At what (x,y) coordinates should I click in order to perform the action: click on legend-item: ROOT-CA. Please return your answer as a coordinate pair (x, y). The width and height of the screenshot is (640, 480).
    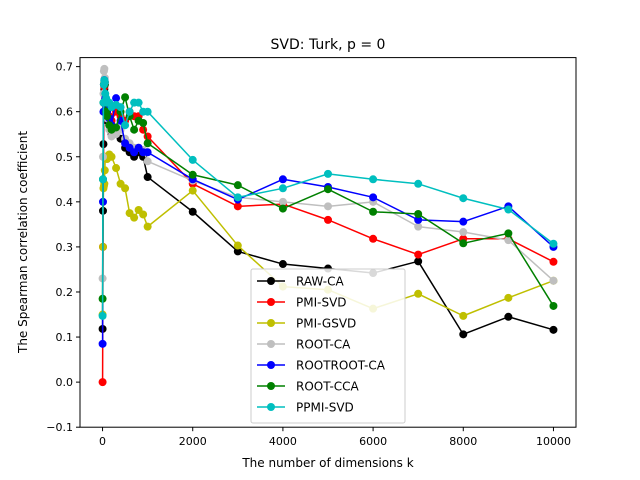
    Looking at the image, I should click on (304, 345).